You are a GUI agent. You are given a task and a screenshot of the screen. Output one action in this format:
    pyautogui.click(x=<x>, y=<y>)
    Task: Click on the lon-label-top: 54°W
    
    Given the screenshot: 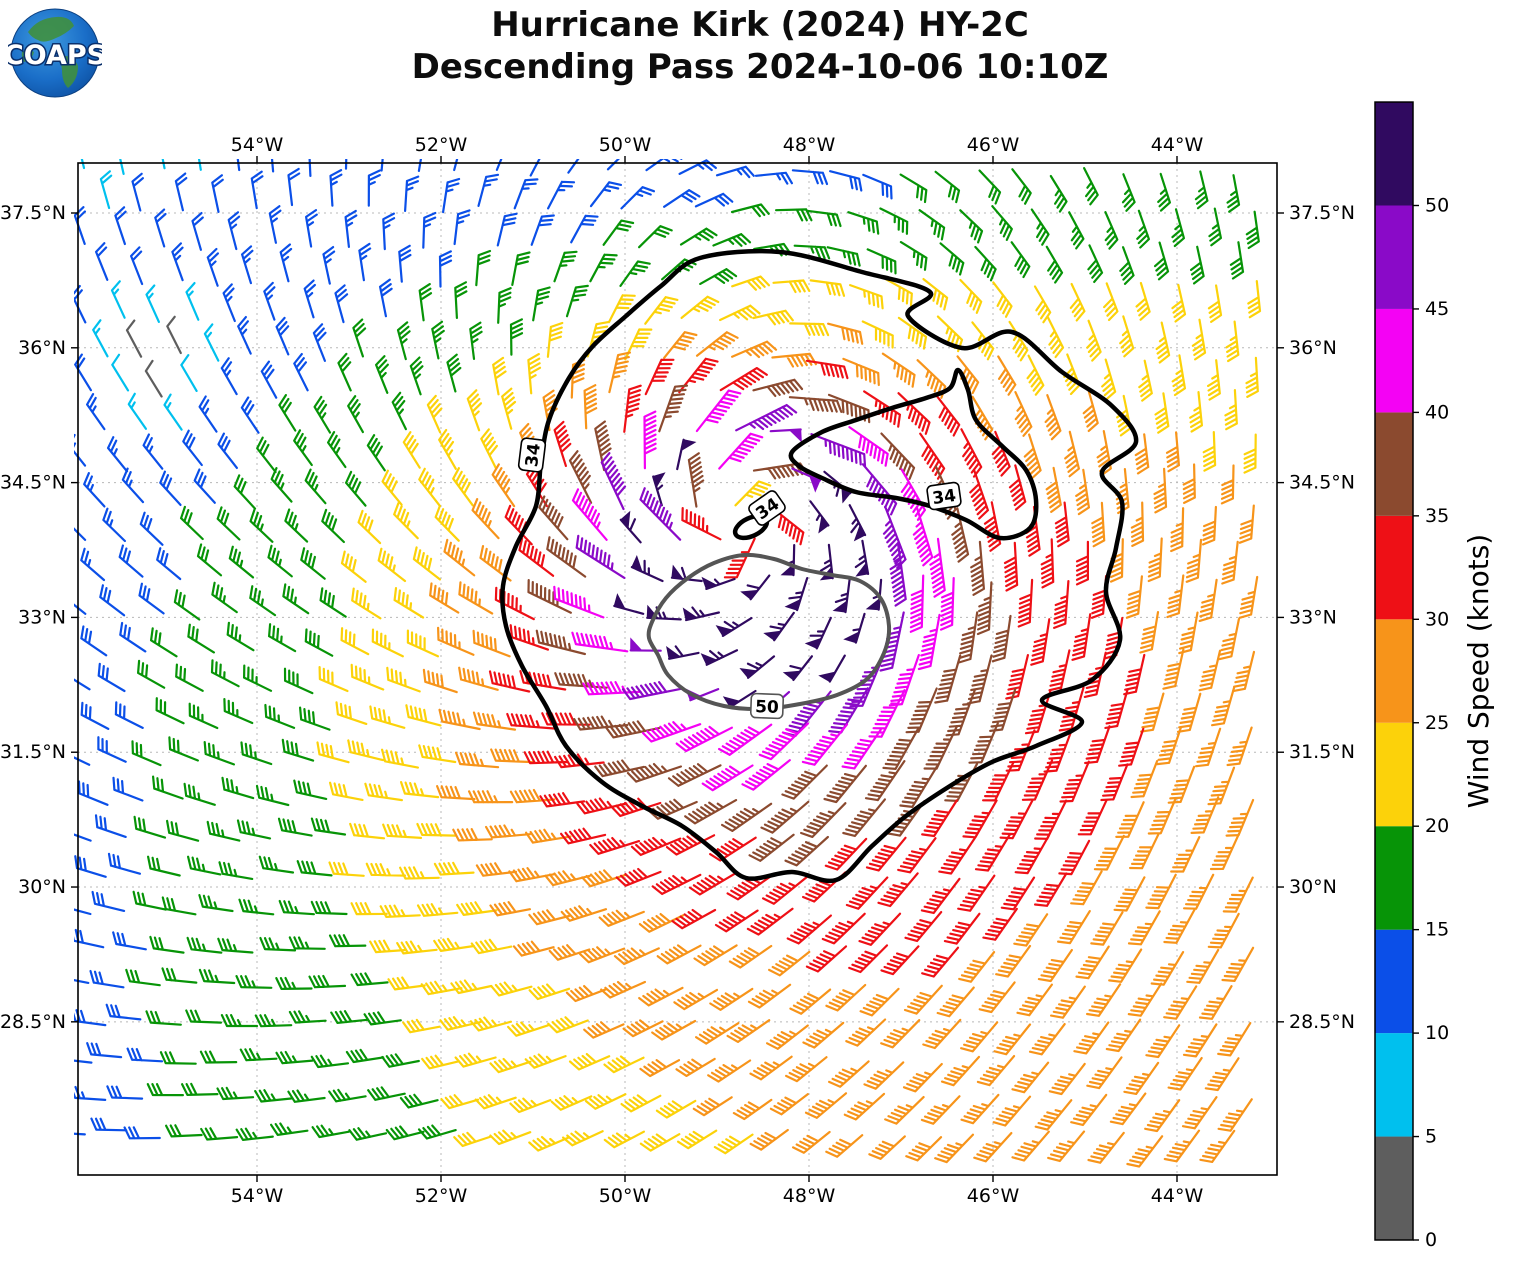 What is the action you would take?
    pyautogui.click(x=257, y=145)
    